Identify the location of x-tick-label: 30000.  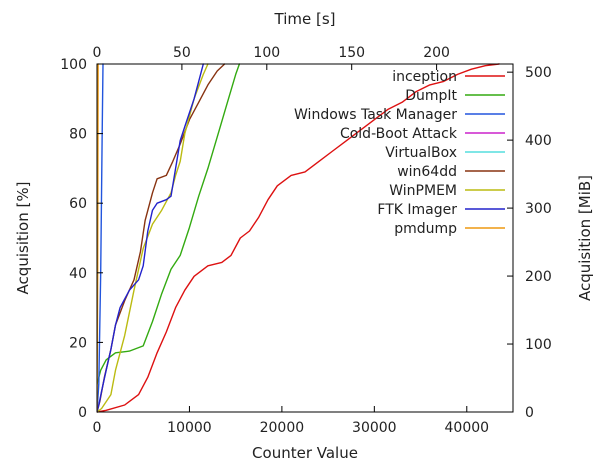
(374, 428).